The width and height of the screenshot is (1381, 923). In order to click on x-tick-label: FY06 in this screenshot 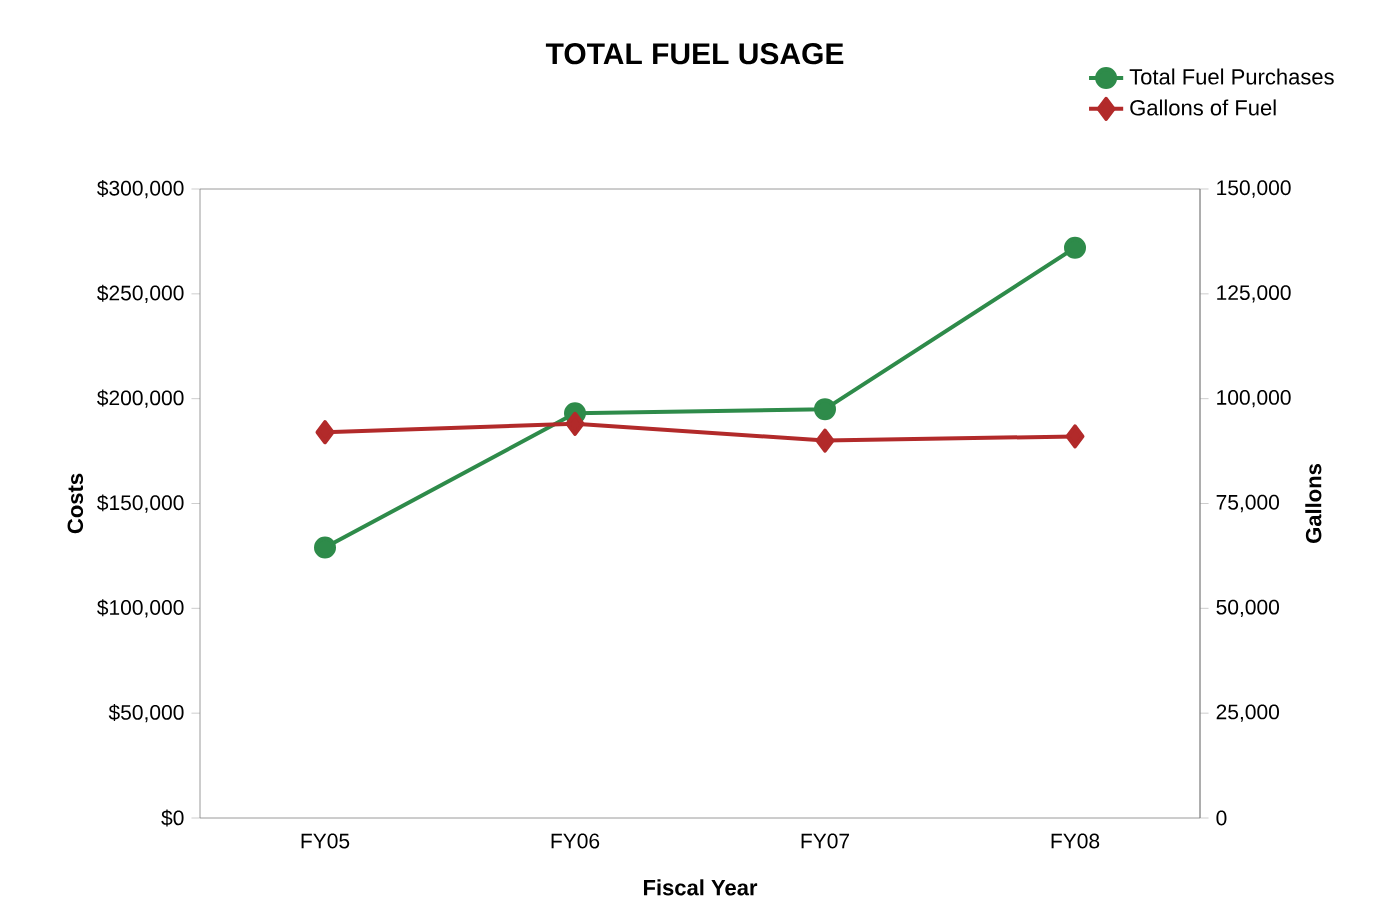, I will do `click(575, 841)`.